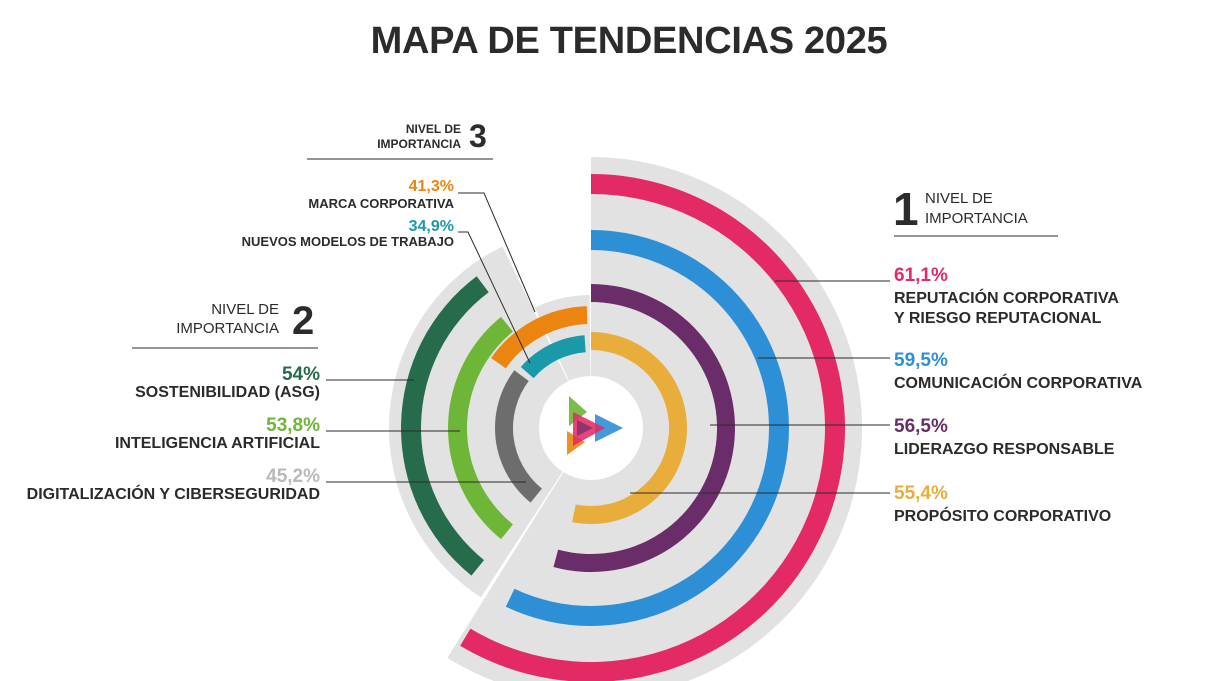 The height and width of the screenshot is (681, 1216). What do you see at coordinates (976, 218) in the screenshot?
I see `level-1-label: IMPORTANCIA` at bounding box center [976, 218].